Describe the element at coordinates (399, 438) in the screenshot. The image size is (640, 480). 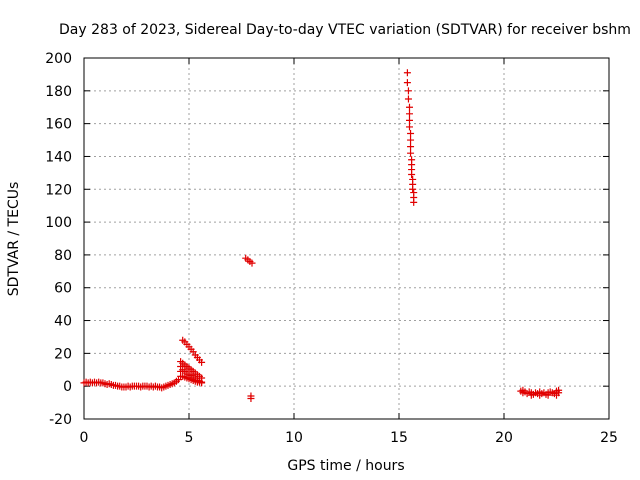
I see `x-tick-label: 15` at that location.